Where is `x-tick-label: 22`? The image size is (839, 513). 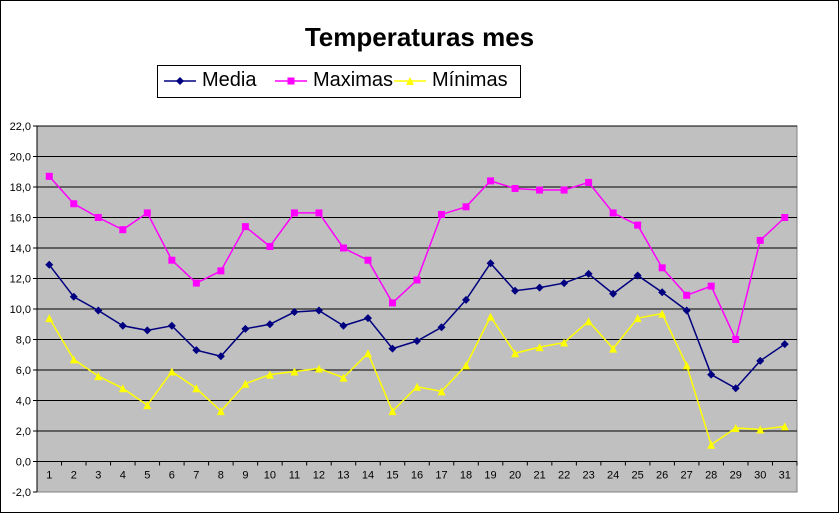
x-tick-label: 22 is located at coordinates (564, 476).